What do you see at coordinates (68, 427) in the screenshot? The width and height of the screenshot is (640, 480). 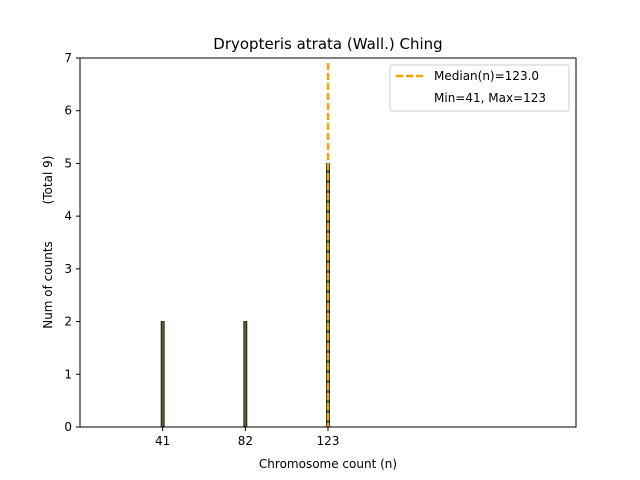 I see `y-tick-label-0: 0` at bounding box center [68, 427].